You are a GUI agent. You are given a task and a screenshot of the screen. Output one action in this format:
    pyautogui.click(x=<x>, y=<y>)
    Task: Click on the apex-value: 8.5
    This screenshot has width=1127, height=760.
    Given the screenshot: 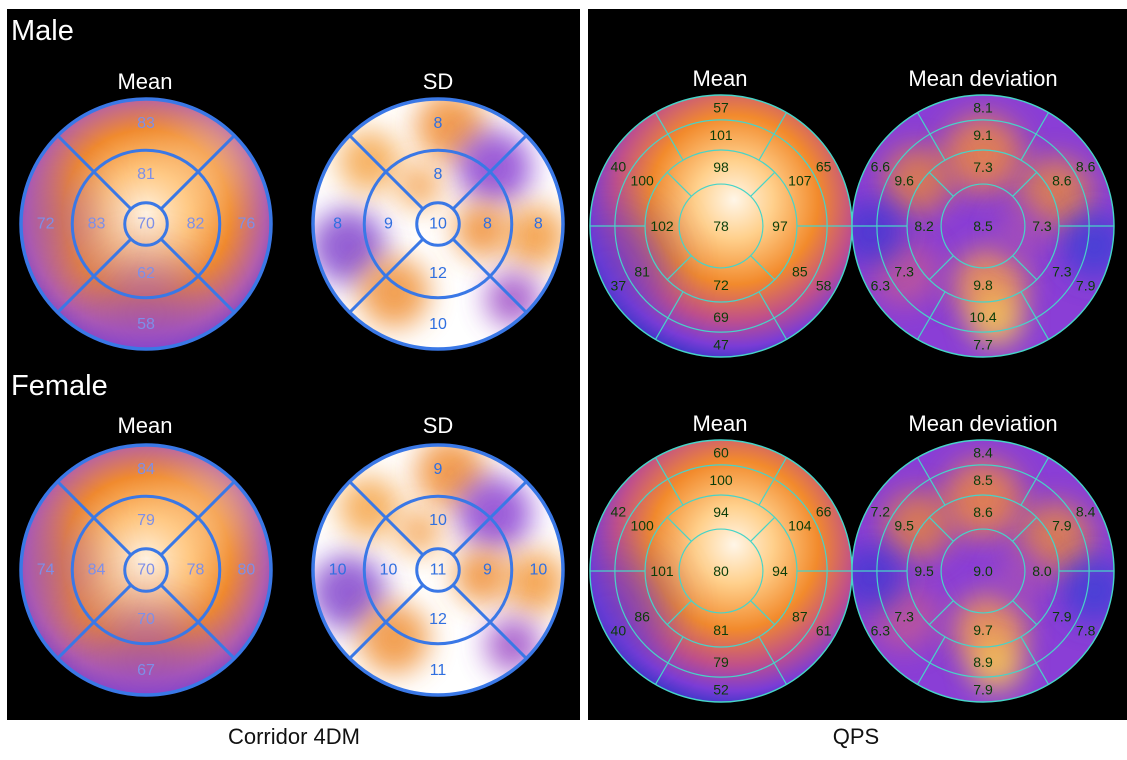 What is the action you would take?
    pyautogui.click(x=983, y=226)
    